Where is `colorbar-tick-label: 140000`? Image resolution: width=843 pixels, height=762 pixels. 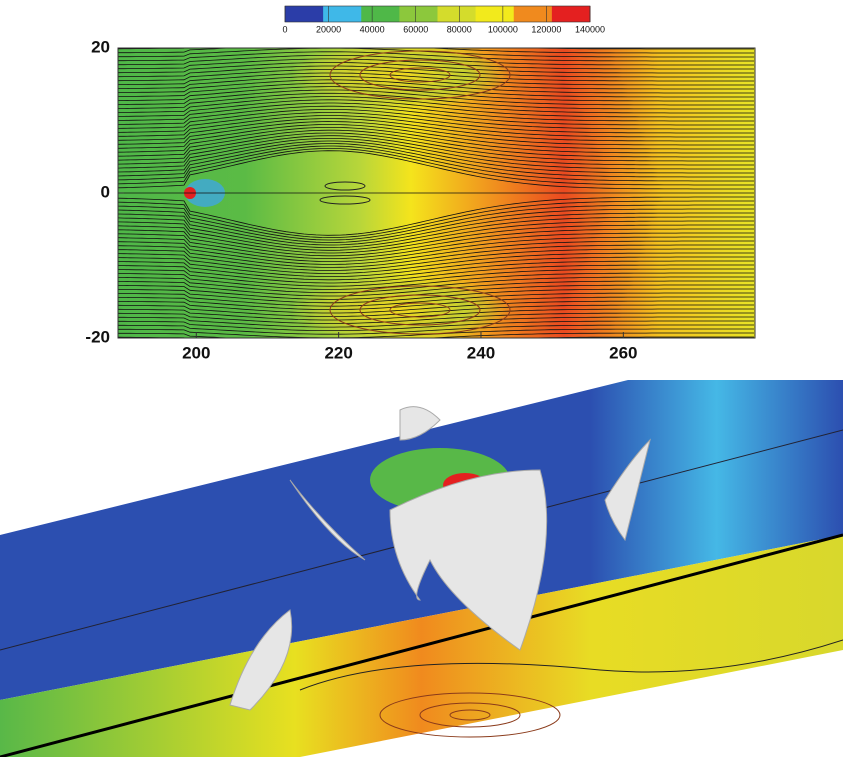 colorbar-tick-label: 140000 is located at coordinates (590, 29).